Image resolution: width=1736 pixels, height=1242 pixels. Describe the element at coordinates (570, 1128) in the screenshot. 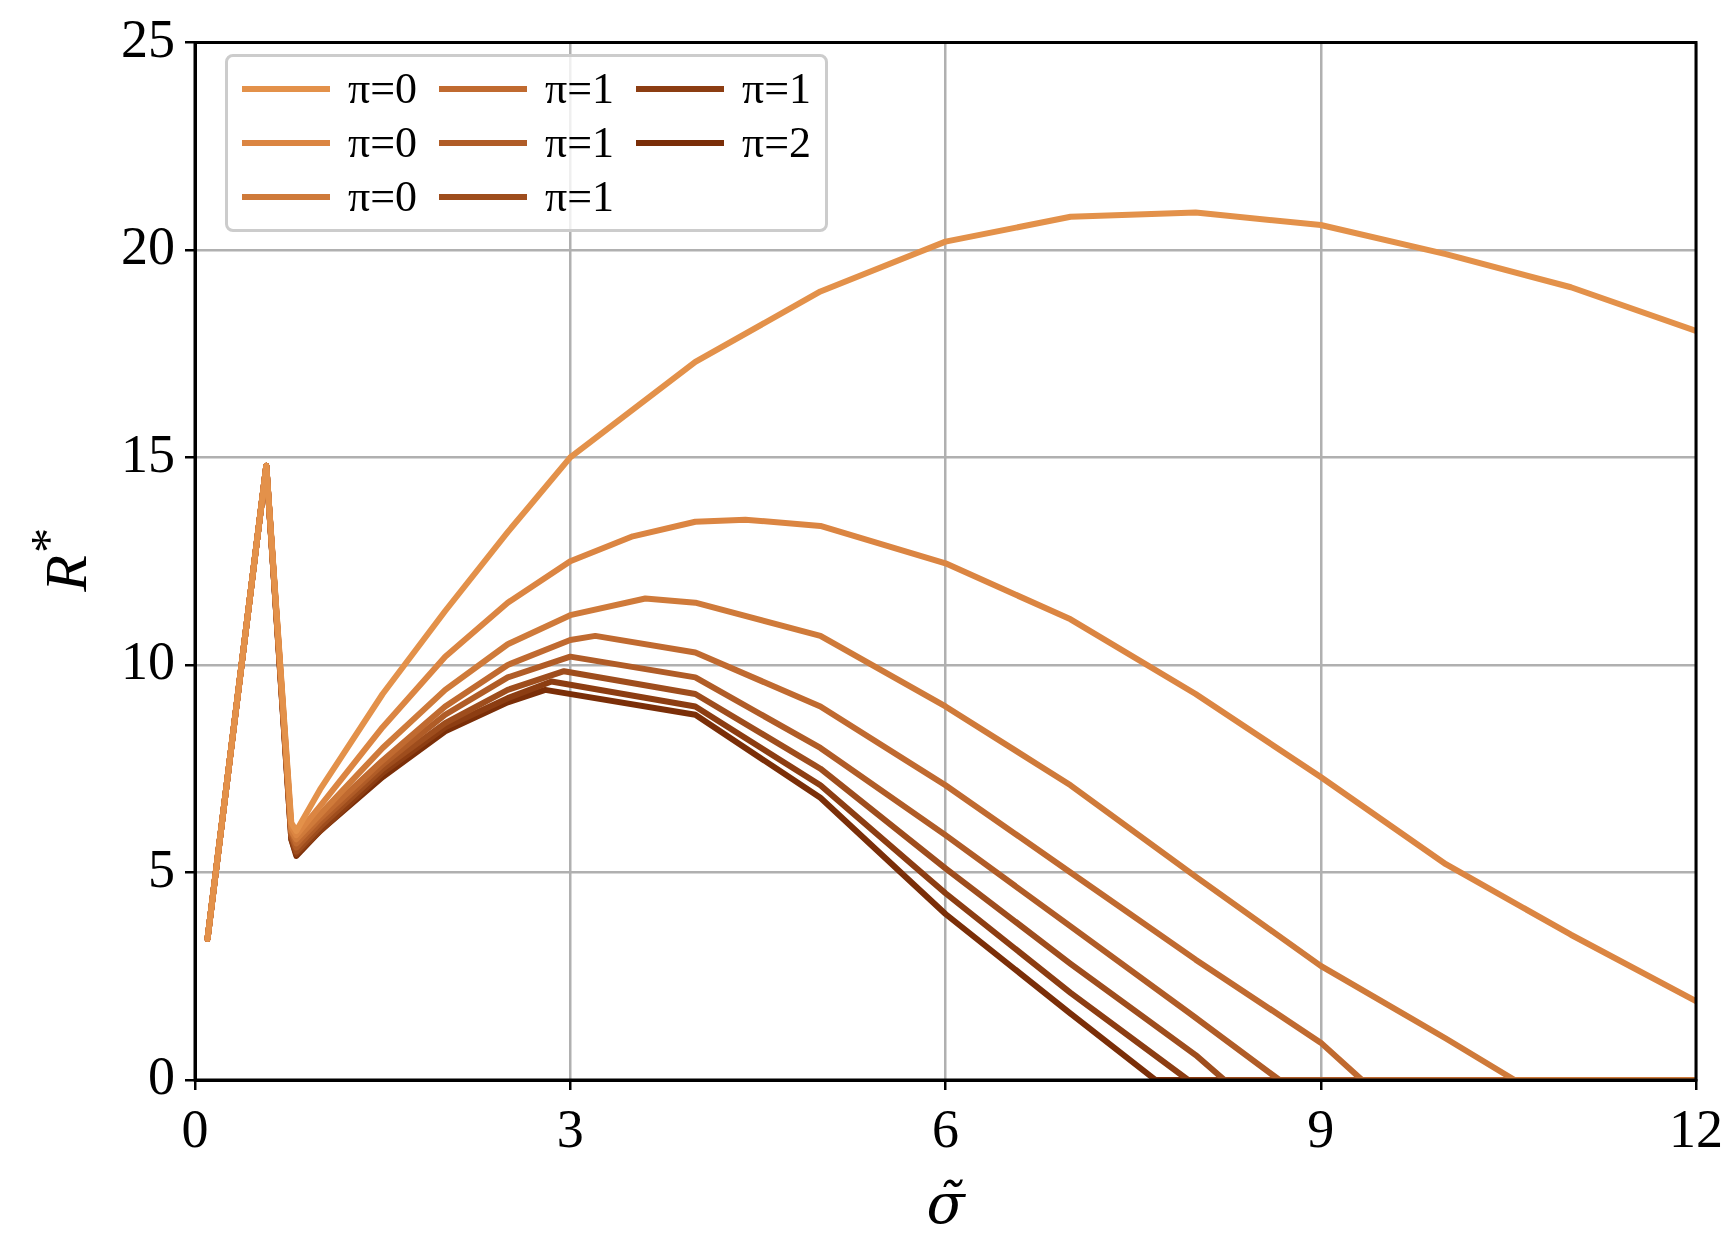

I see `x-tick-label: 3` at that location.